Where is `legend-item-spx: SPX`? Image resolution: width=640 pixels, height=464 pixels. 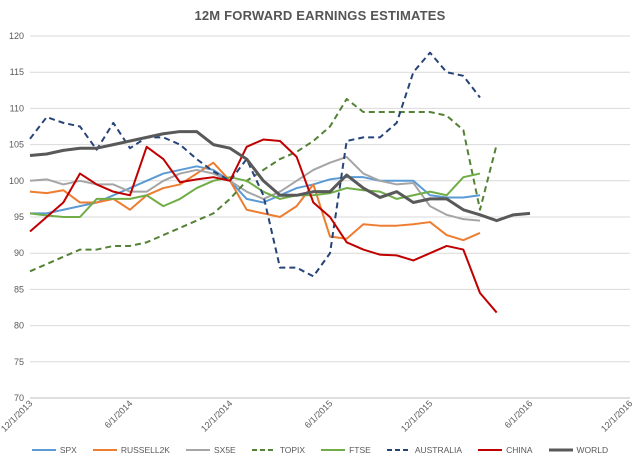
legend-item-spx: SPX is located at coordinates (54, 450).